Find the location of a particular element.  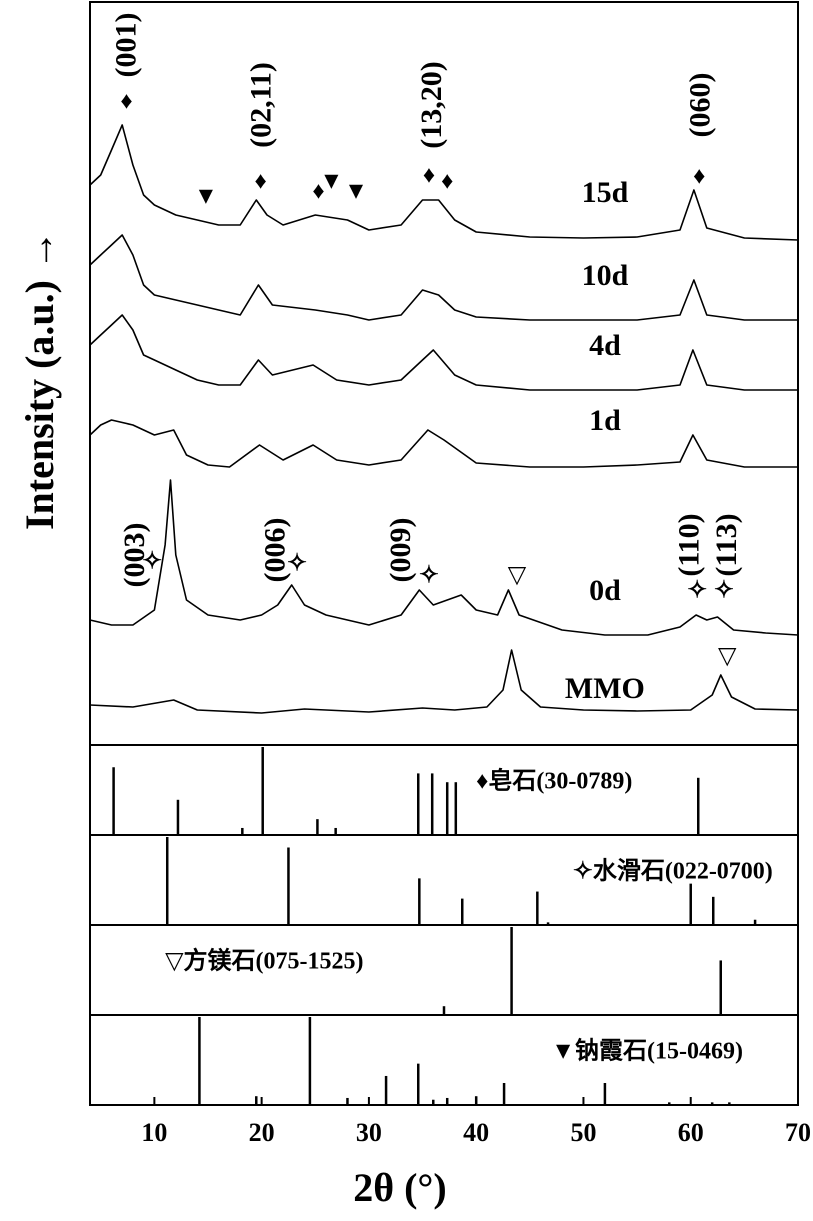

peak-label: (113) is located at coordinates (726, 544).